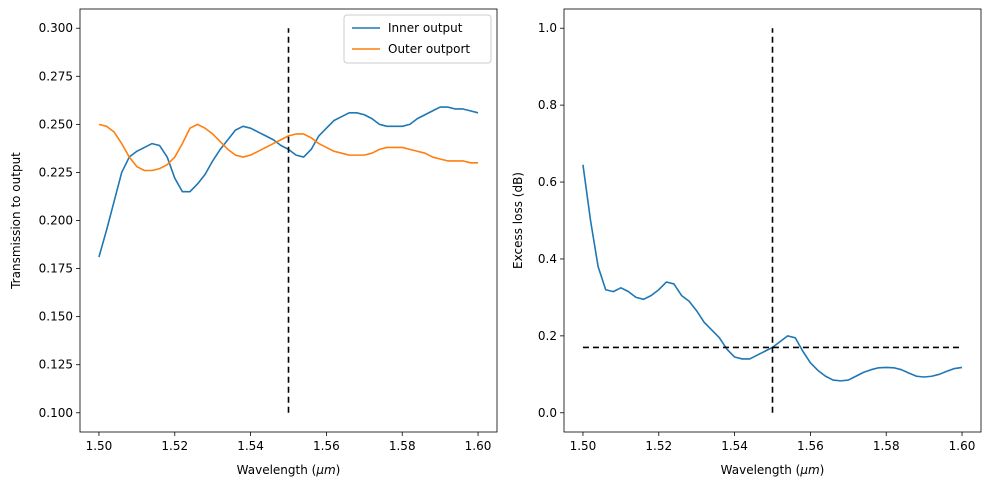 Image resolution: width=989 pixels, height=489 pixels. I want to click on left-y-tick-label: 0.125, so click(56, 365).